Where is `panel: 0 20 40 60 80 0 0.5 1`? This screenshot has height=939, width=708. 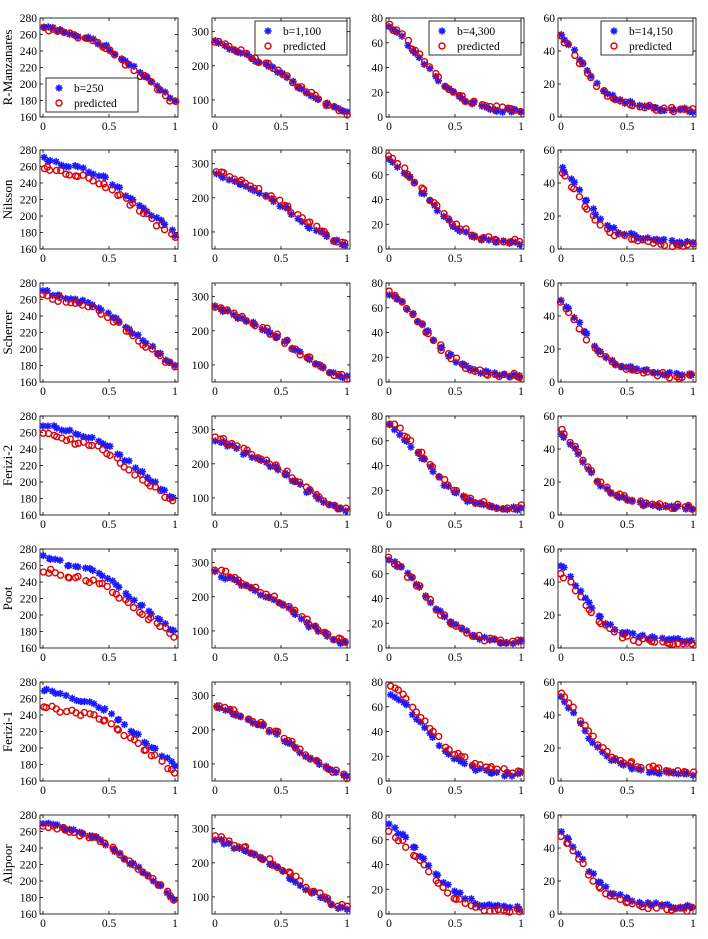
panel: 0 20 40 60 80 0 0.5 1 is located at coordinates (449, 471).